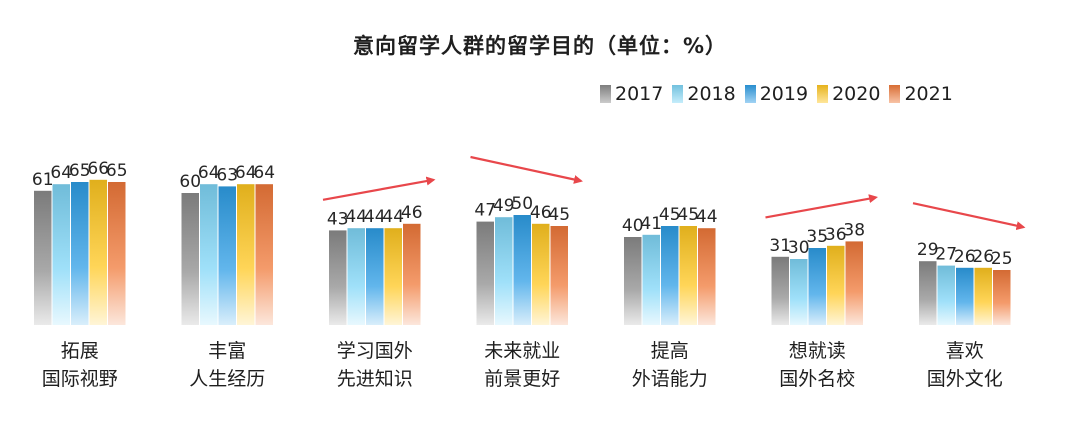 This screenshot has width=1080, height=422. I want to click on legend-label: 2021, so click(928, 94).